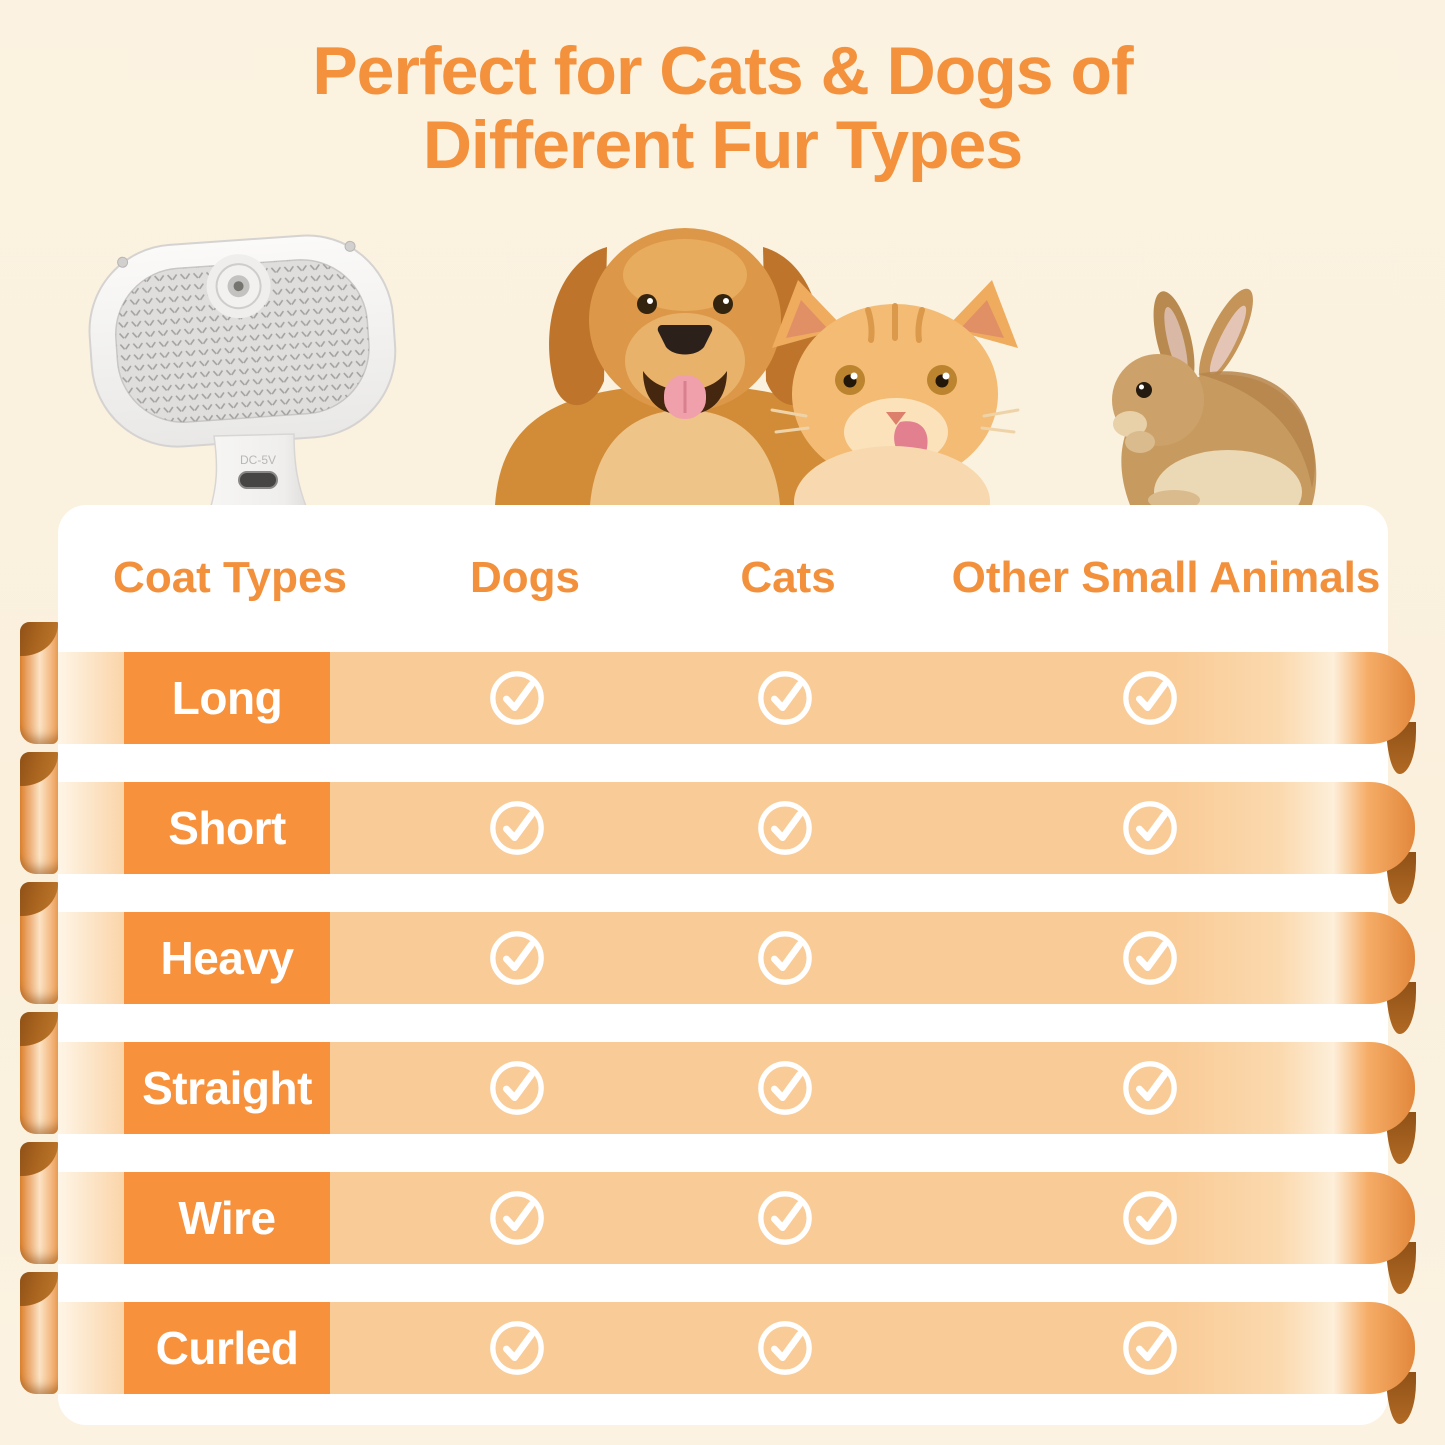  I want to click on table-row: Short, so click(722, 828).